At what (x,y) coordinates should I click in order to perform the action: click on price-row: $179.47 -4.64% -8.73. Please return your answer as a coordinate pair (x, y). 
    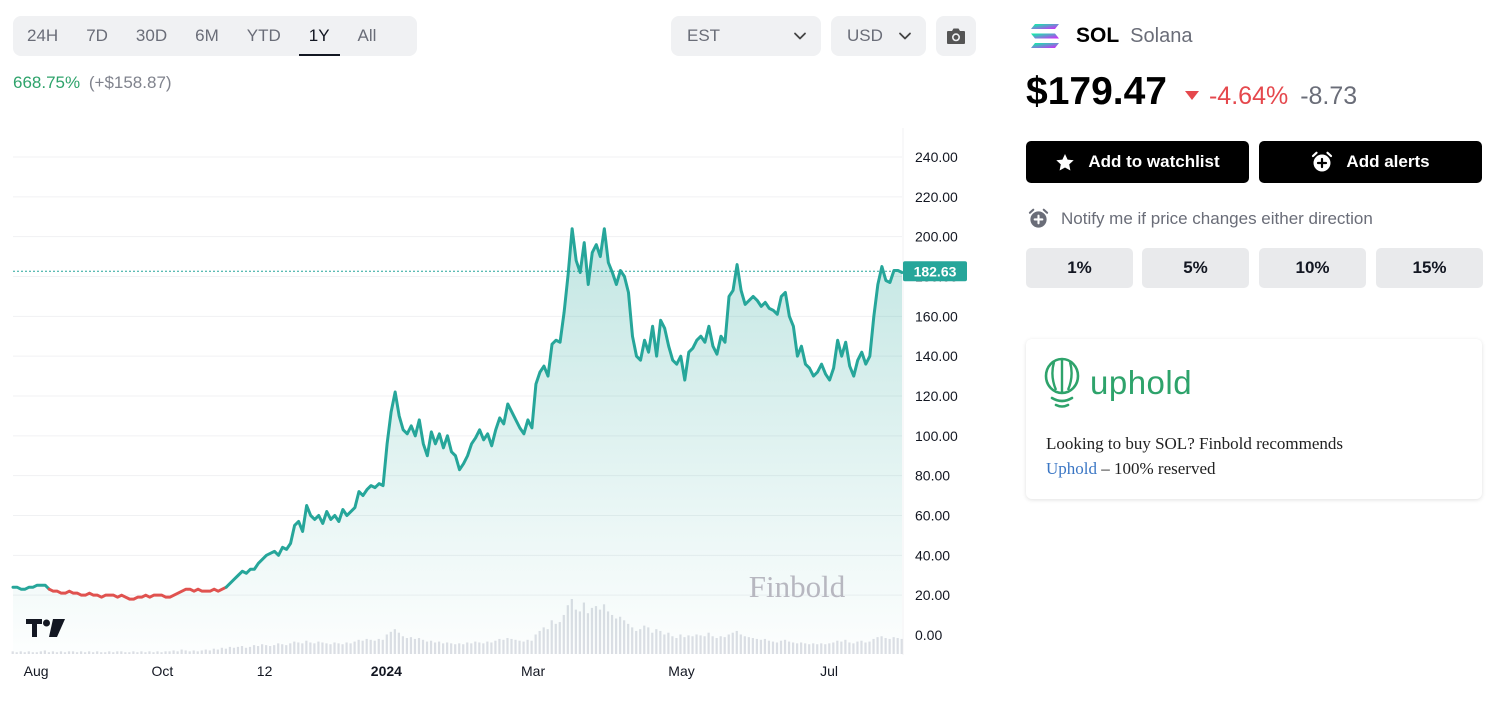
    Looking at the image, I should click on (1191, 93).